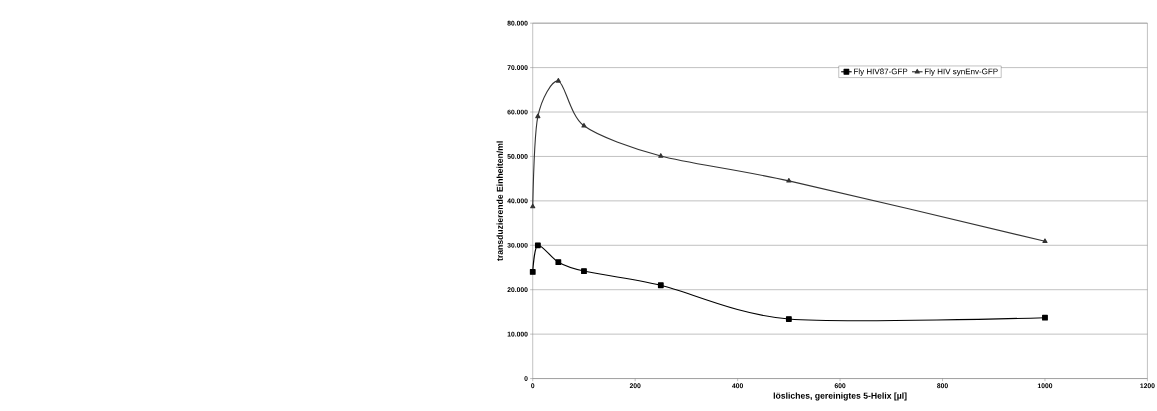 This screenshot has height=411, width=1157. What do you see at coordinates (840, 396) in the screenshot?
I see `x-axis-title: lösliches, gereinigtes 5-Helix [µl]` at bounding box center [840, 396].